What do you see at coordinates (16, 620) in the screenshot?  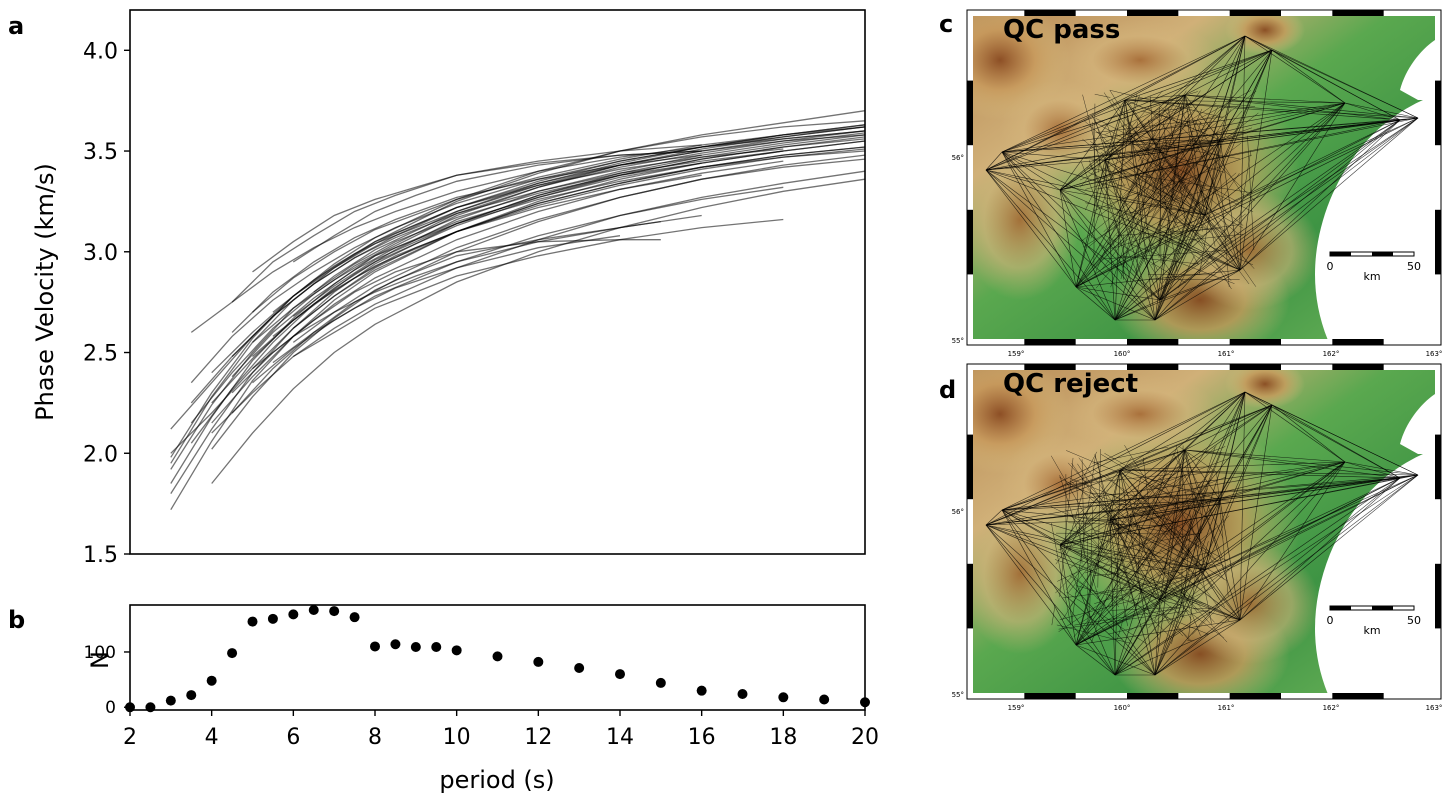 I see `panel-label-b: b` at bounding box center [16, 620].